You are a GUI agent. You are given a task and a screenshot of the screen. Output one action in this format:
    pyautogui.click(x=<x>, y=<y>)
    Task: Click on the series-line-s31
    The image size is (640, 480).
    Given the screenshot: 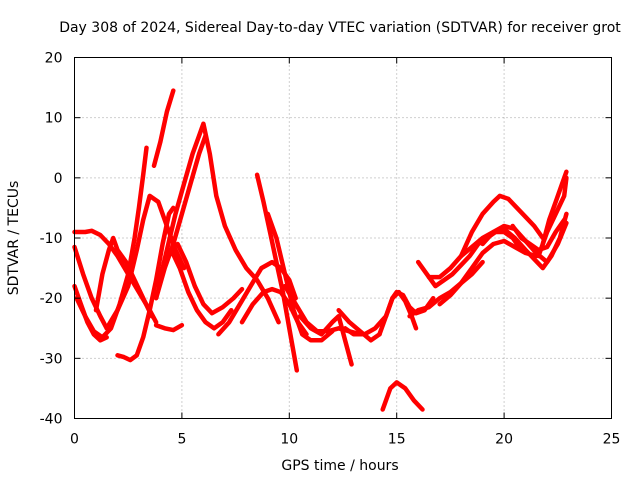 What is the action you would take?
    pyautogui.click(x=552, y=217)
    